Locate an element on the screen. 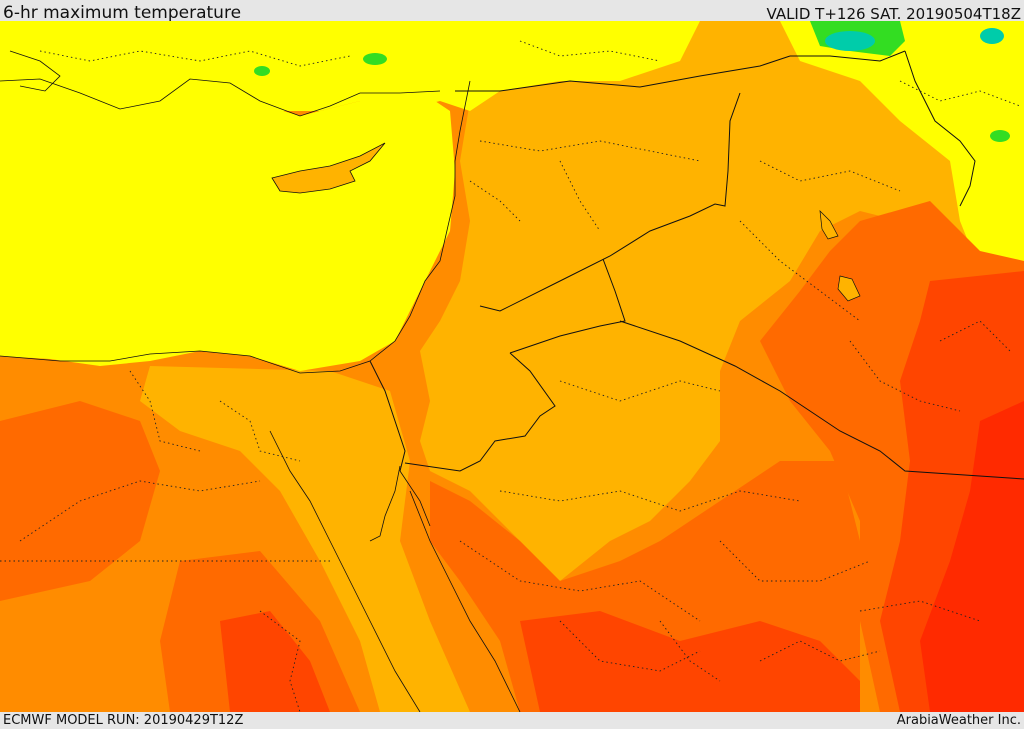 This screenshot has width=1024, height=729. red-egypt-south is located at coordinates (275, 661).